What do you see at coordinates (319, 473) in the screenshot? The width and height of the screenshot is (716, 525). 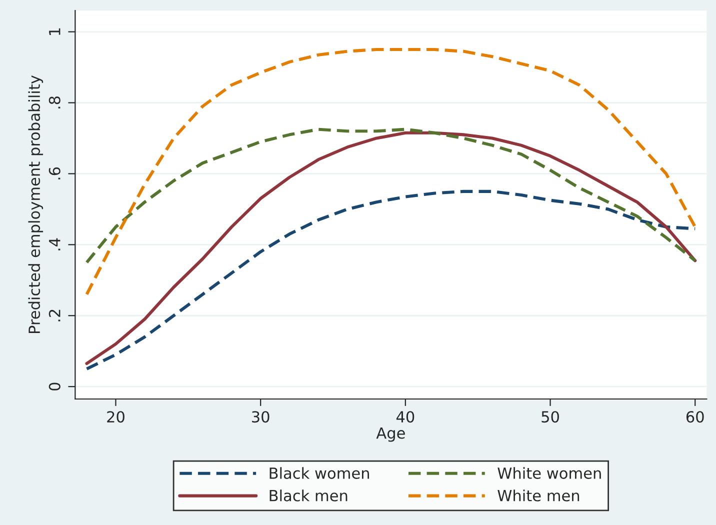 I see `legend-label: Black women` at bounding box center [319, 473].